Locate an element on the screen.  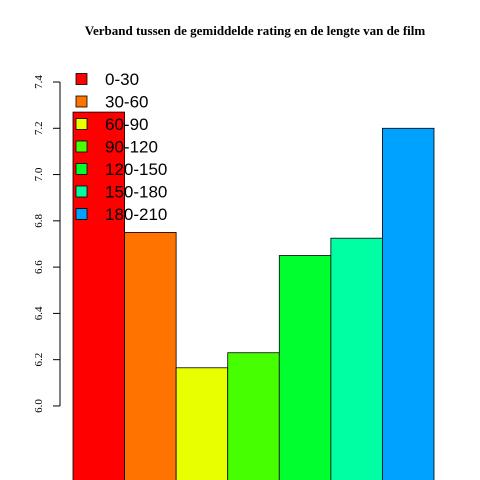
legend-label-180-210: 180-210 is located at coordinates (136, 214).